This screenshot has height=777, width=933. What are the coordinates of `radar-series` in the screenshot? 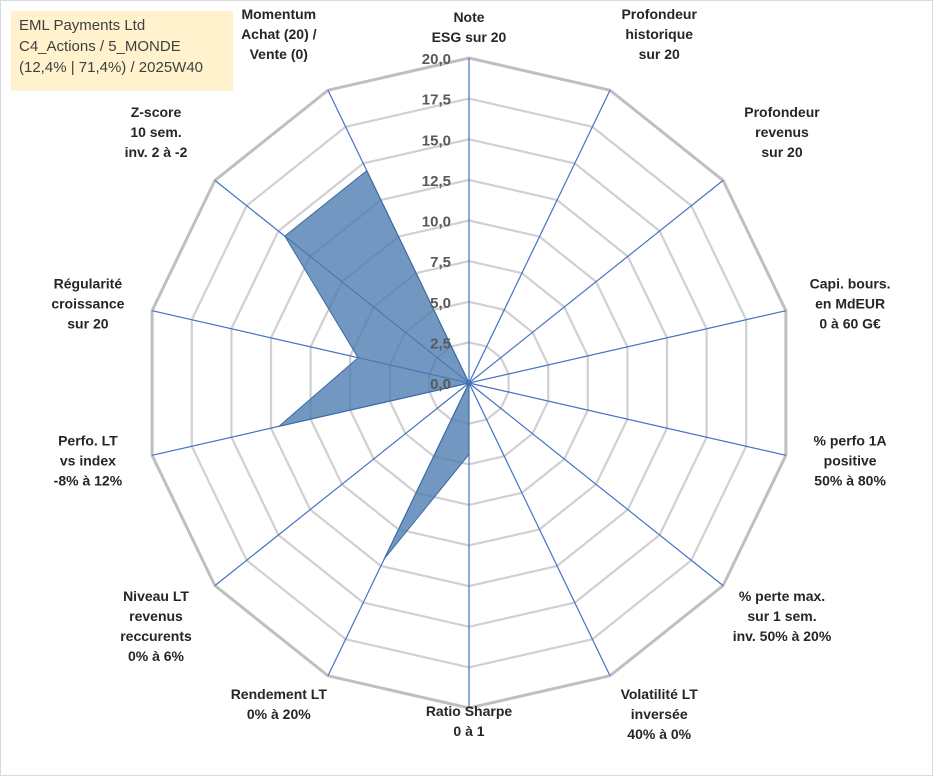 It's located at (374, 364).